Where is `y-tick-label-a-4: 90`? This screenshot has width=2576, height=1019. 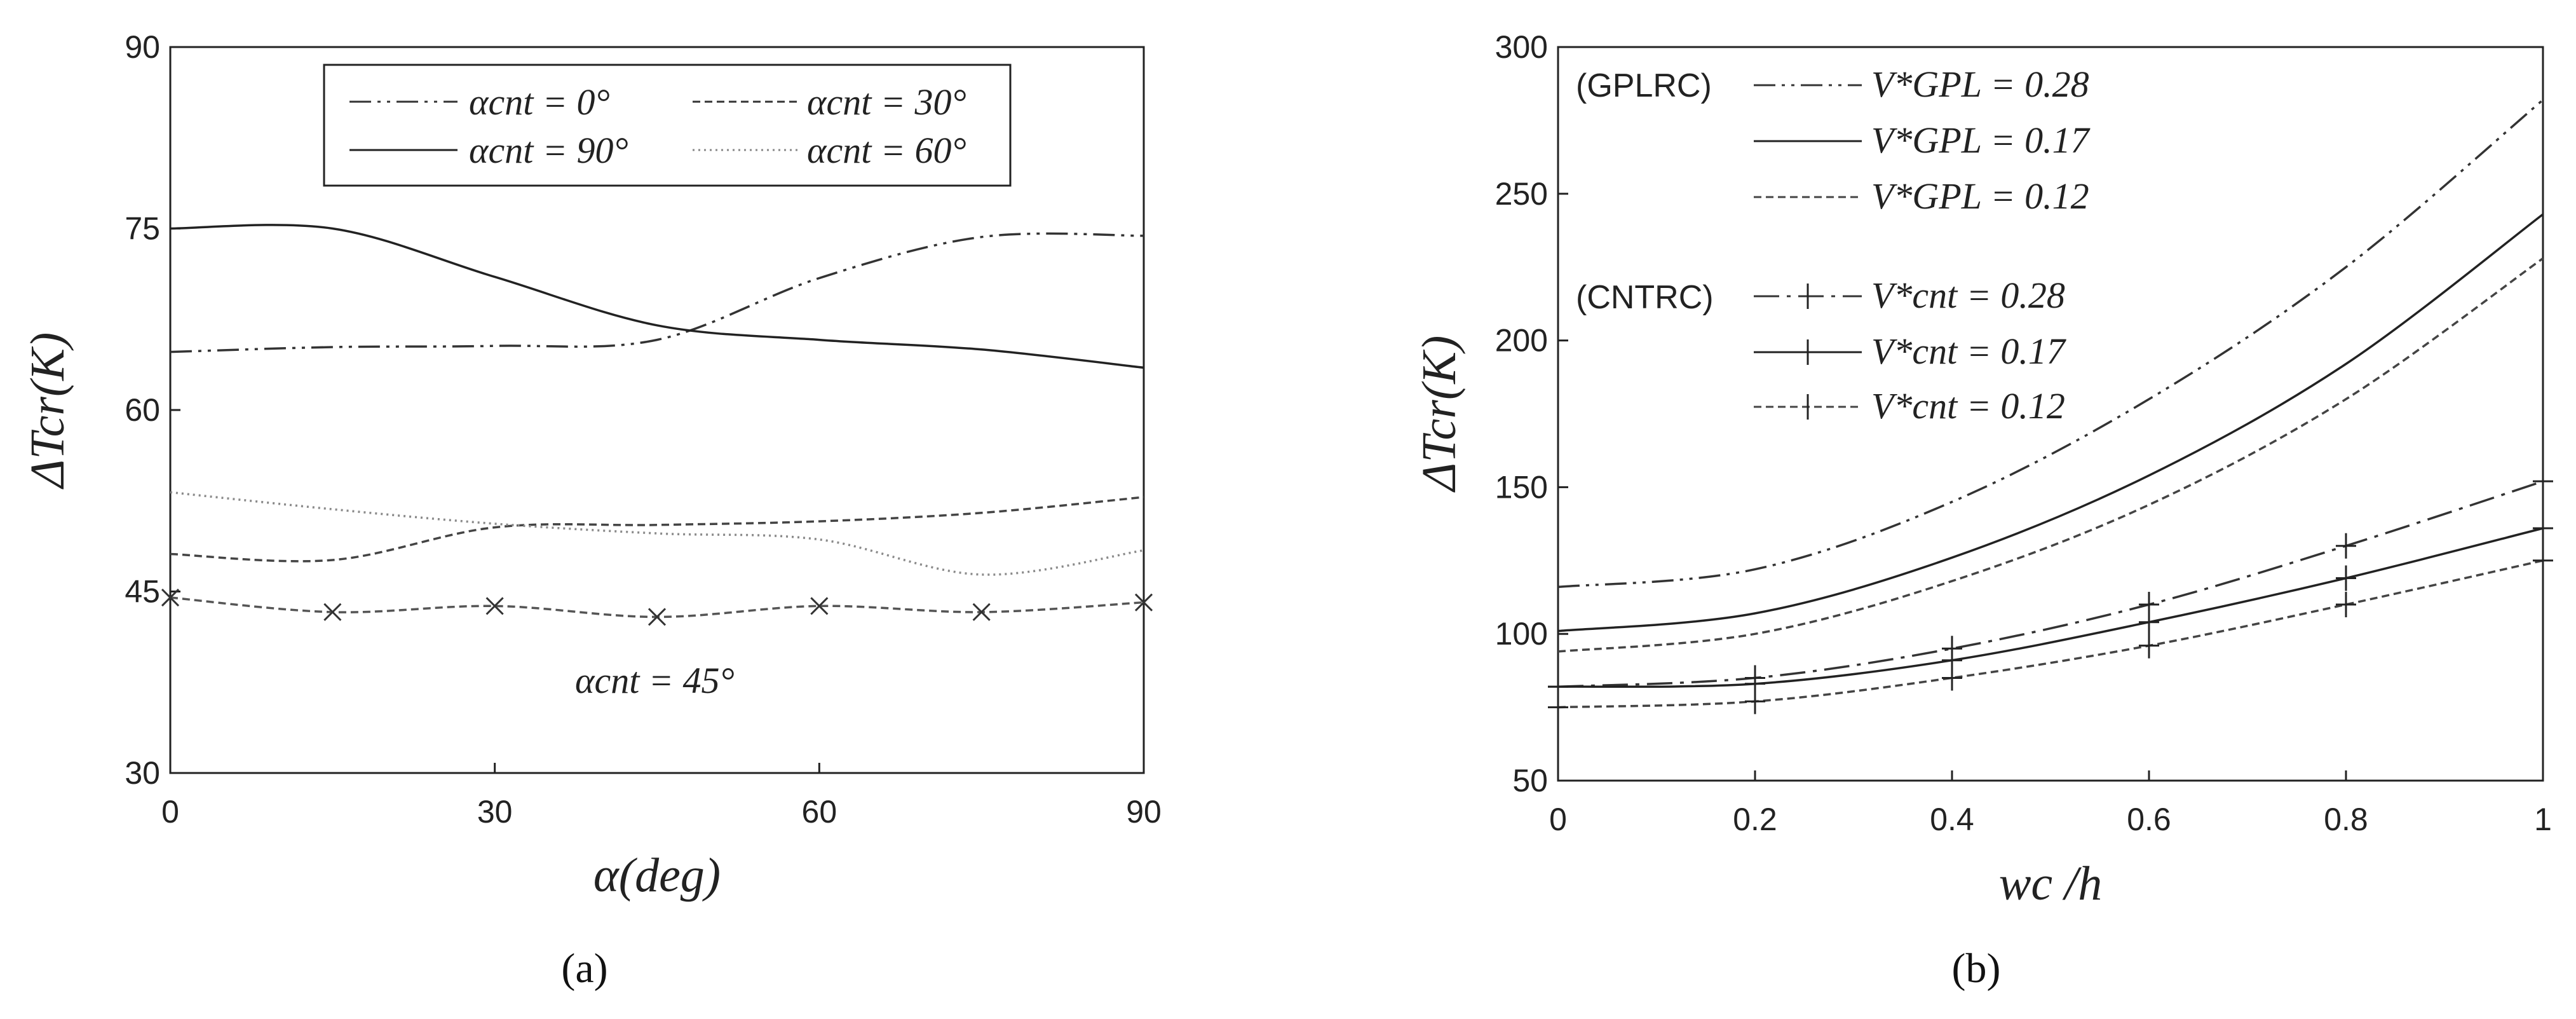
y-tick-label-a-4: 90 is located at coordinates (142, 47).